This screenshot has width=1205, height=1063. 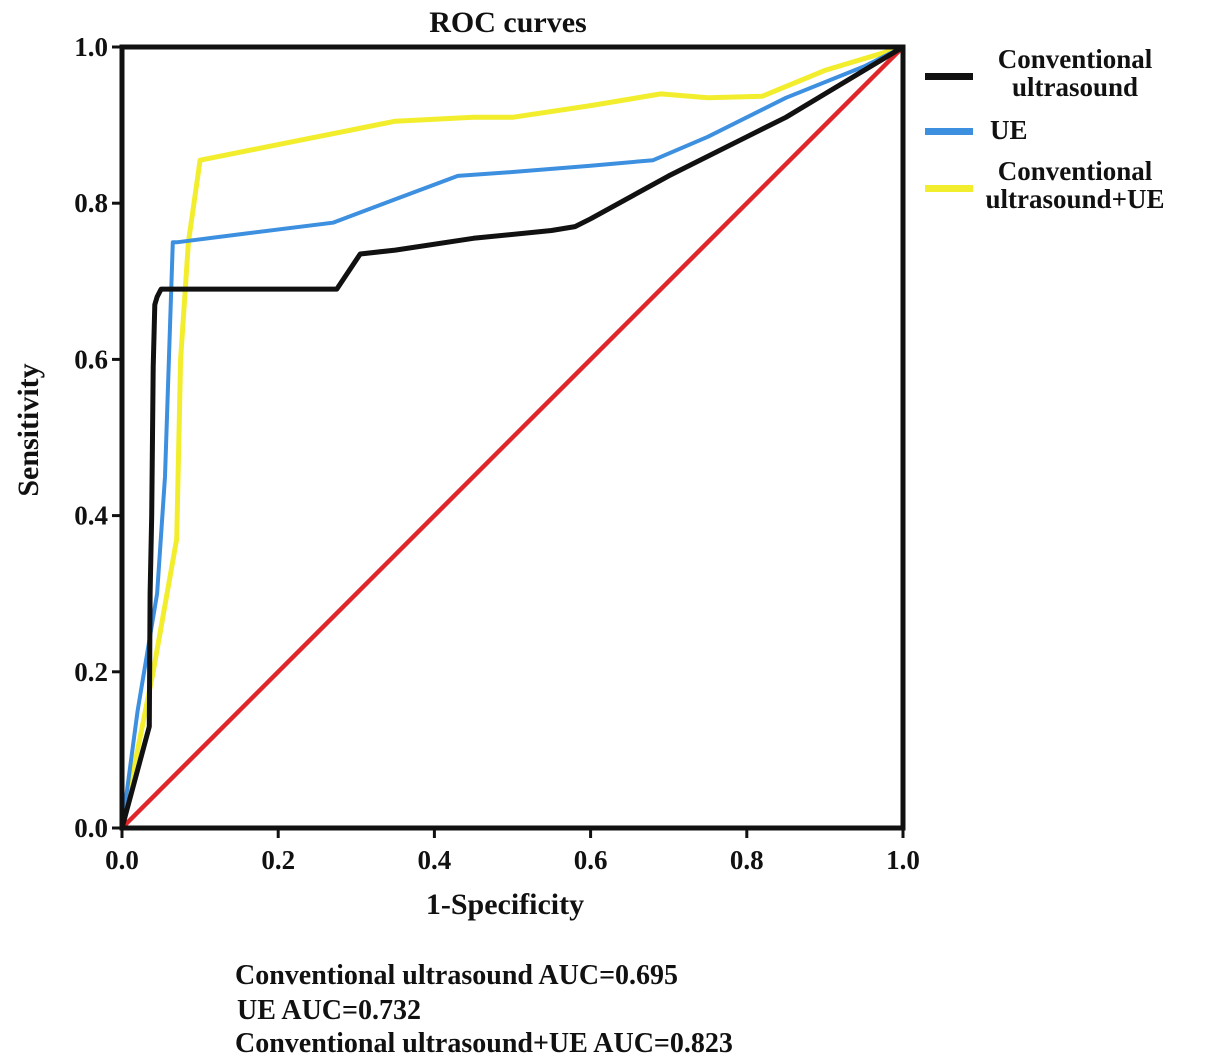 What do you see at coordinates (122, 860) in the screenshot?
I see `x-tick-label: 0.0` at bounding box center [122, 860].